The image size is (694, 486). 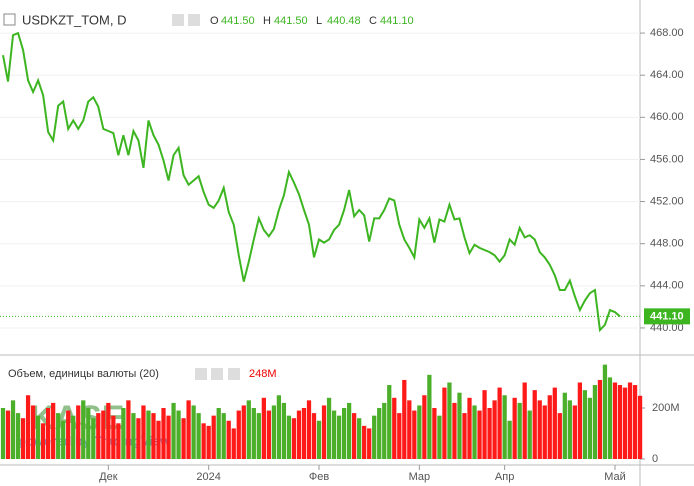 I want to click on volume-last: 248M, so click(x=263, y=374).